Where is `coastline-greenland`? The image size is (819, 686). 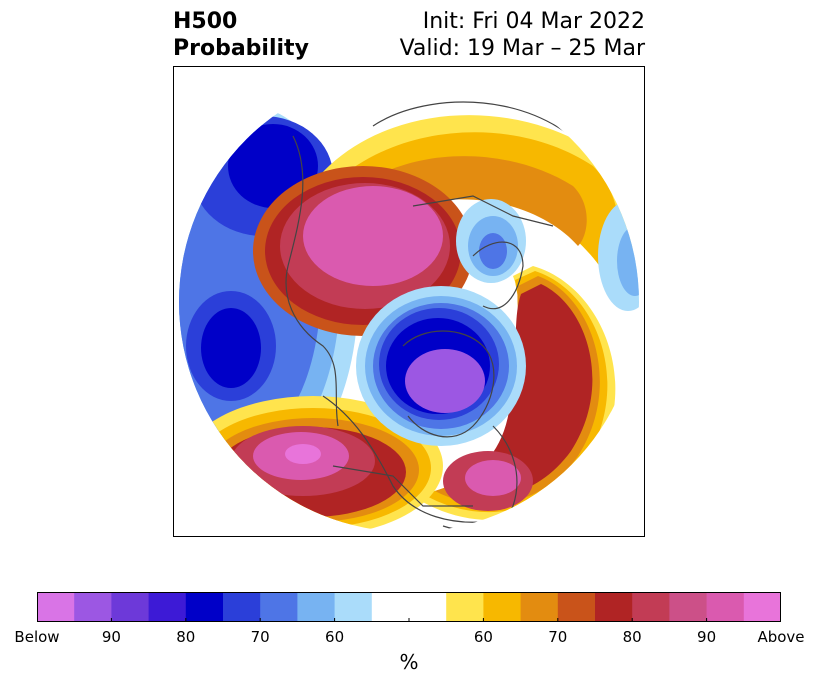 coastline-greenland is located at coordinates (448, 384).